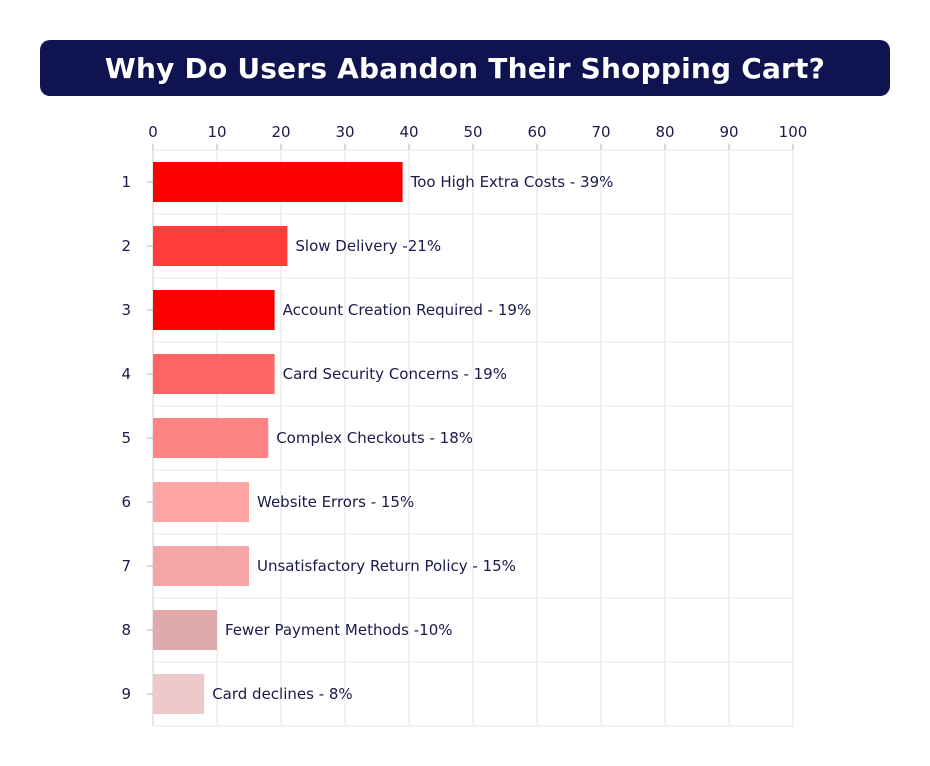 This screenshot has width=930, height=766. I want to click on x-tick-label: 90, so click(728, 132).